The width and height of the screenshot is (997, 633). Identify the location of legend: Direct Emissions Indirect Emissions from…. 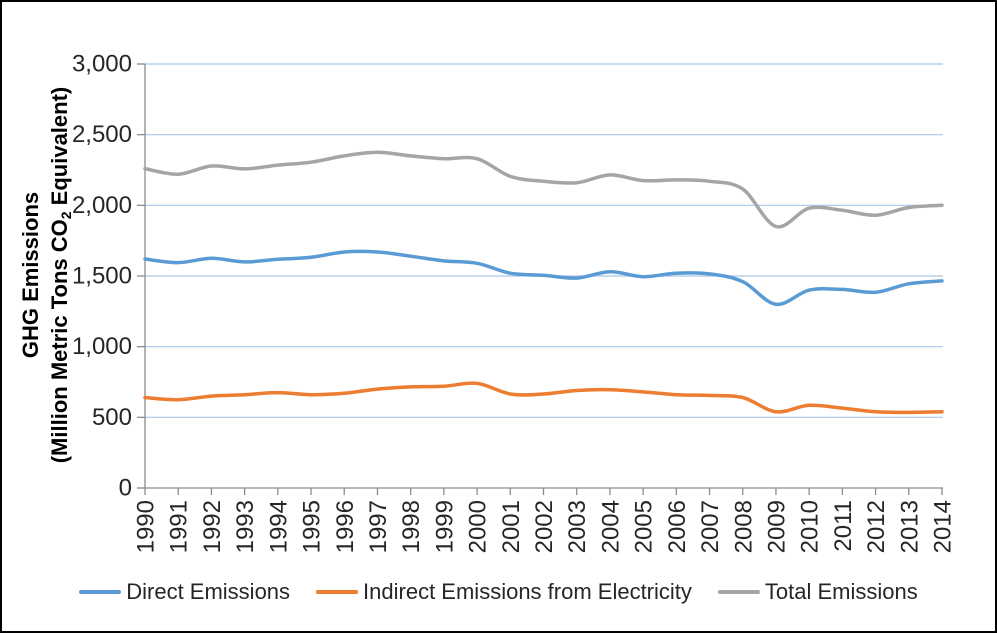
(498, 592).